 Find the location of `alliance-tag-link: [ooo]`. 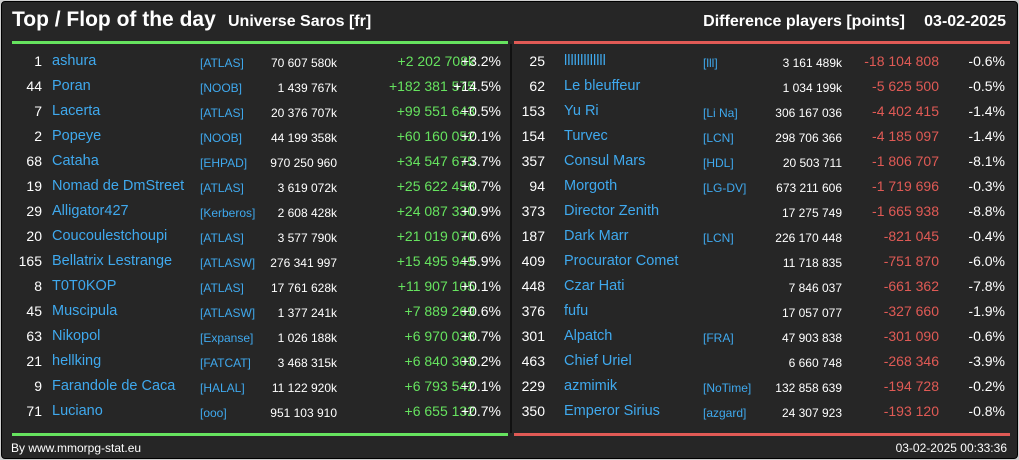

alliance-tag-link: [ooo] is located at coordinates (213, 413).